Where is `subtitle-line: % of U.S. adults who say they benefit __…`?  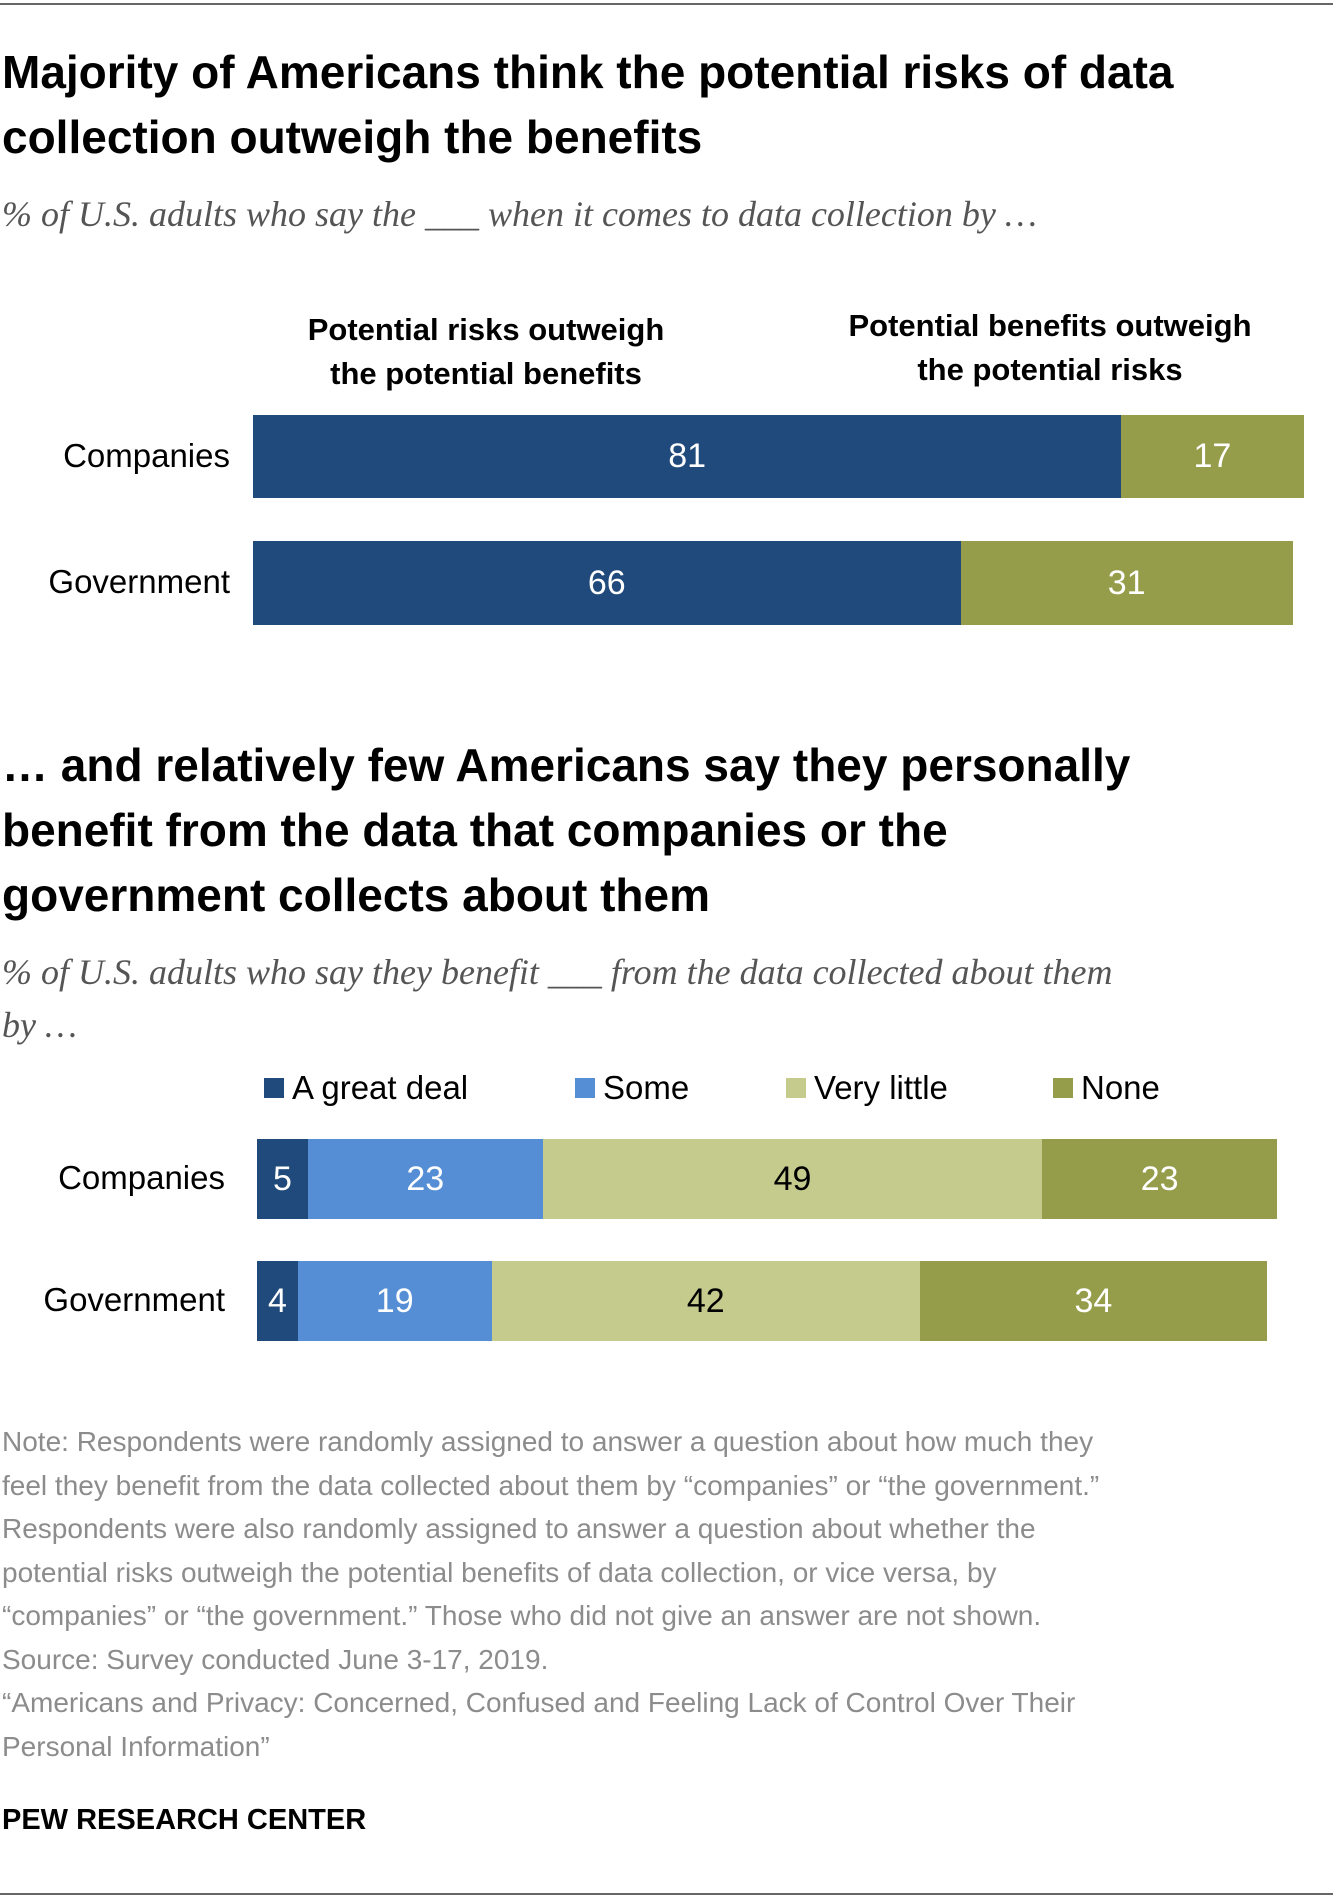
subtitle-line: % of U.S. adults who say they benefit __… is located at coordinates (557, 972).